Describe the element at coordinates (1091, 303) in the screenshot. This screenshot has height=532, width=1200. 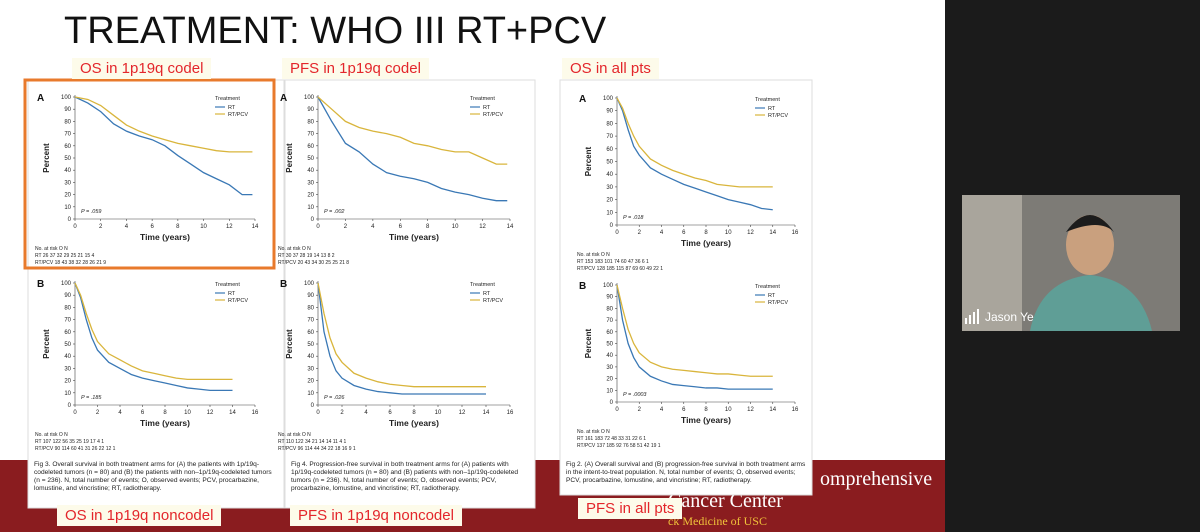
I see `person-scrubs` at that location.